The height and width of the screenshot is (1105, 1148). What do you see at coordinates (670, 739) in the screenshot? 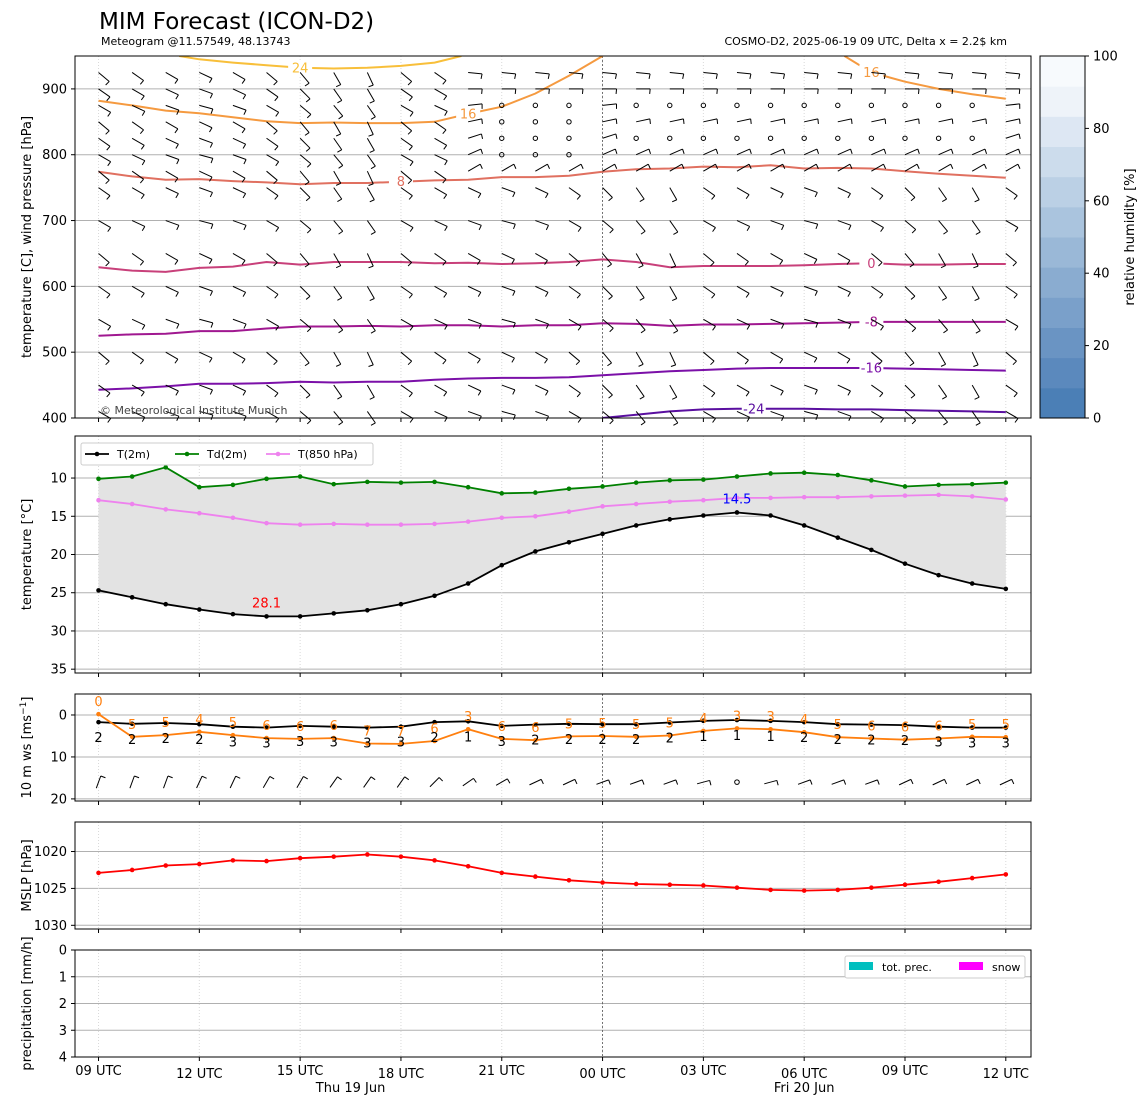
I see `mean-wind-label: 2` at bounding box center [670, 739].